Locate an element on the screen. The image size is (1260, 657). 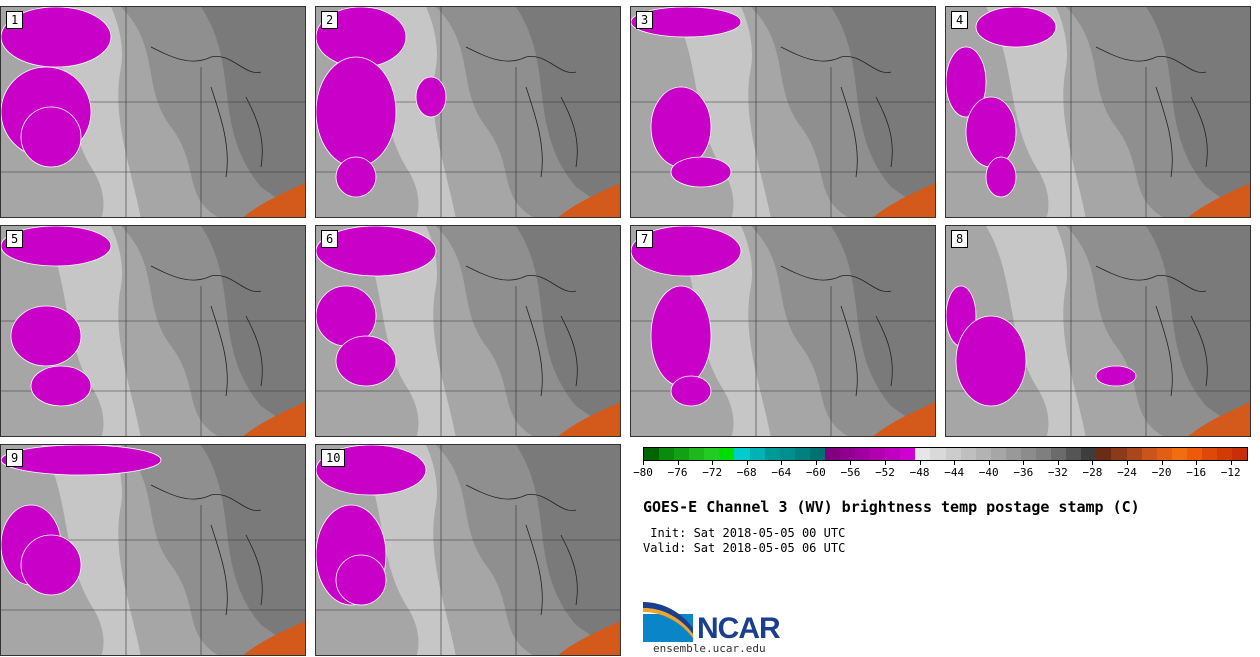
ensemble-member-panel: 1 is located at coordinates (153, 112).